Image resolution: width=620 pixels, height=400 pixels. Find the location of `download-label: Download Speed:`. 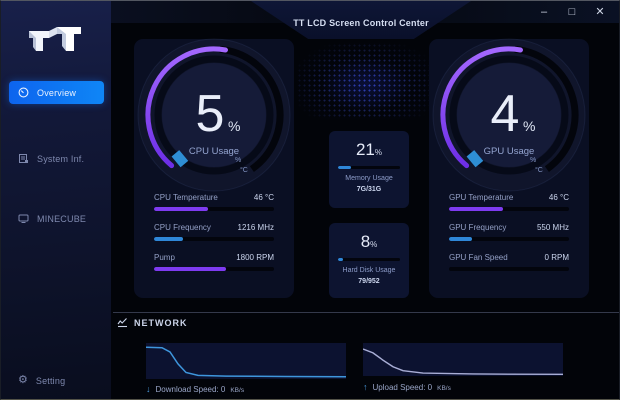

download-label: Download Speed: is located at coordinates (187, 389).